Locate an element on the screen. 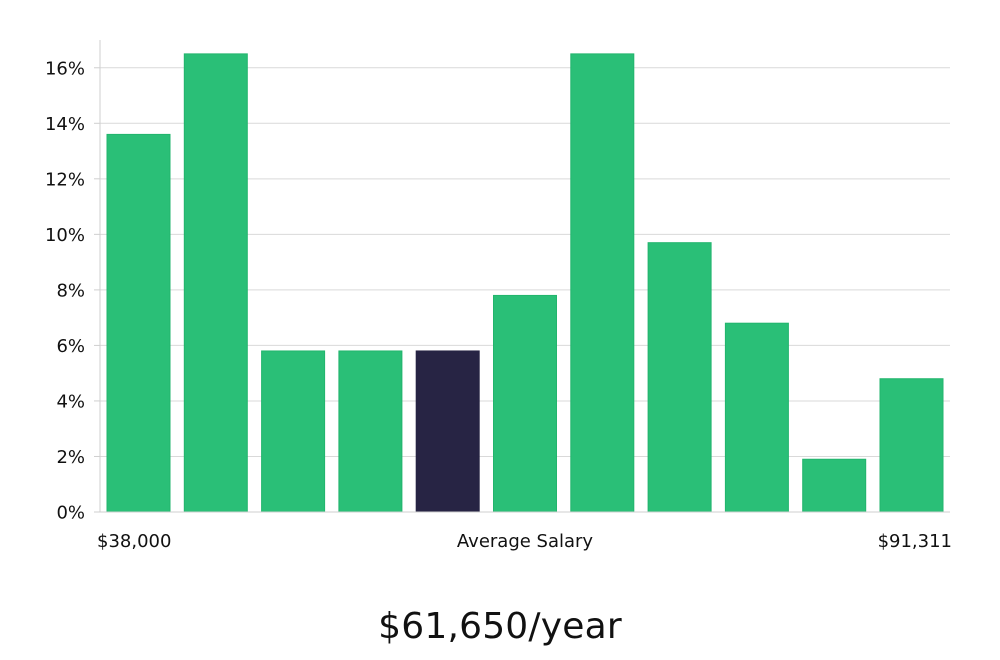  average-salary-value: $61,650/year is located at coordinates (500, 626).